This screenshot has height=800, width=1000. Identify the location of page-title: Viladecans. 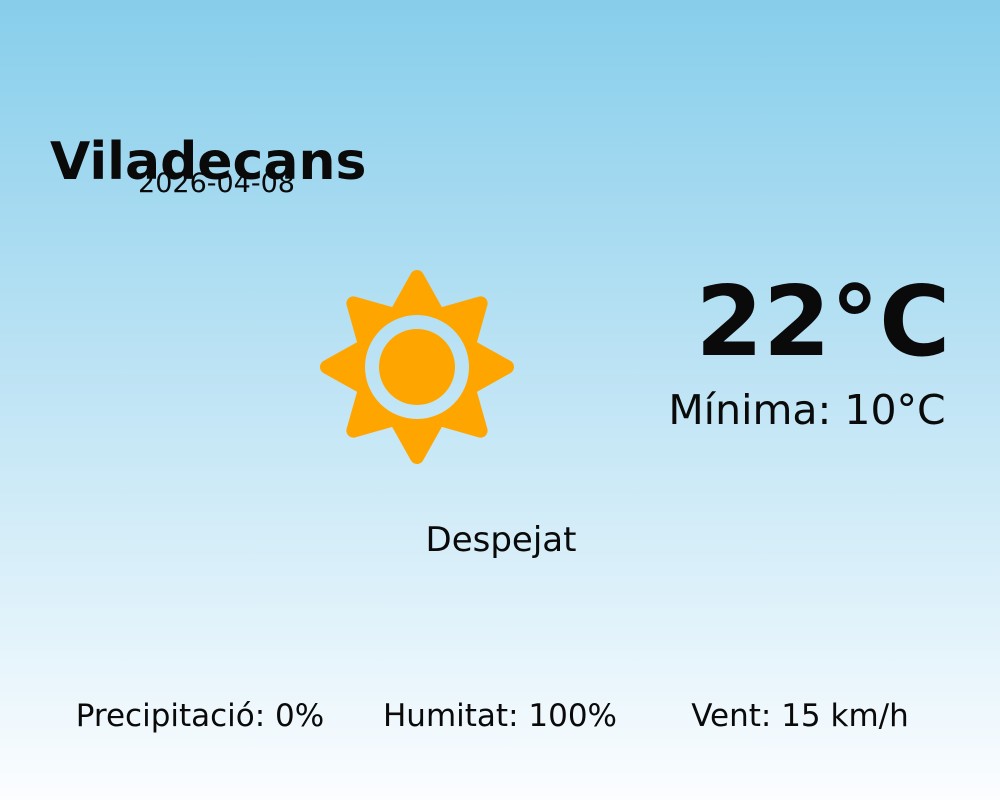
(208, 161).